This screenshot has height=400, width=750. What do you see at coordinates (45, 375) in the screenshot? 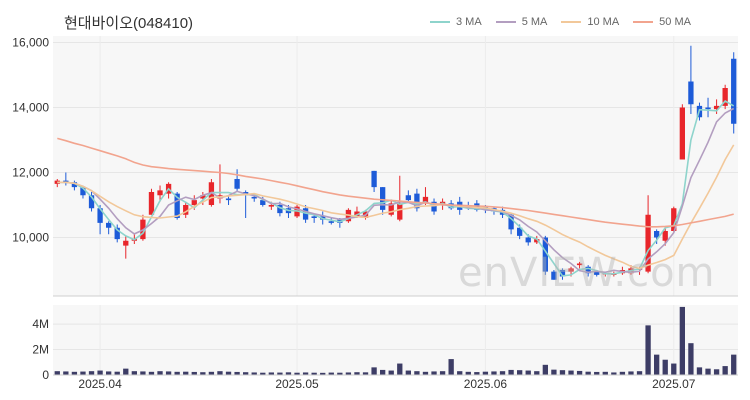
I see `volume-tick-label: 0` at bounding box center [45, 375].